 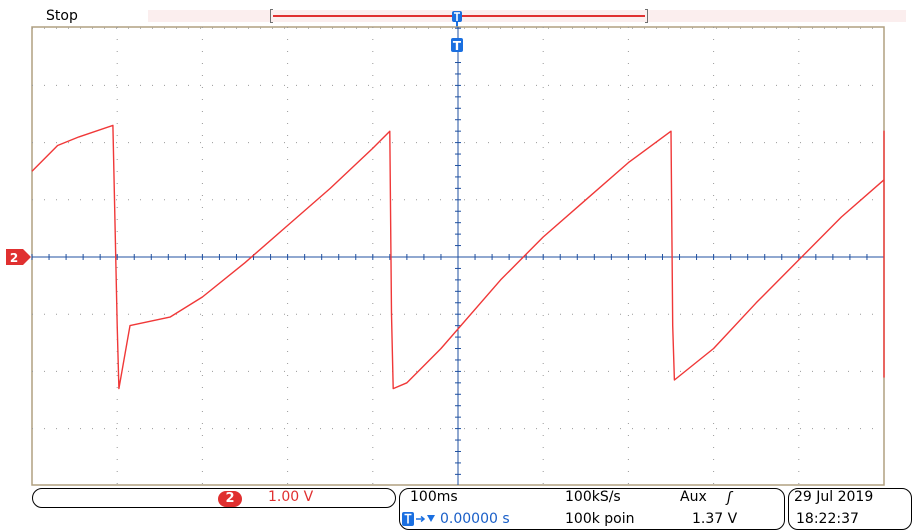 I want to click on trigger-position-icon, so click(x=457, y=19).